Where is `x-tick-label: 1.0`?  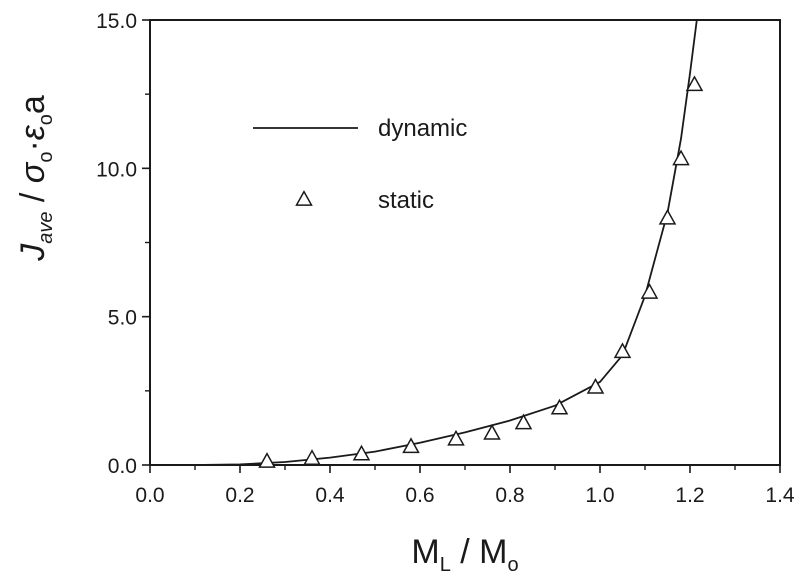
x-tick-label: 1.0 is located at coordinates (599, 495).